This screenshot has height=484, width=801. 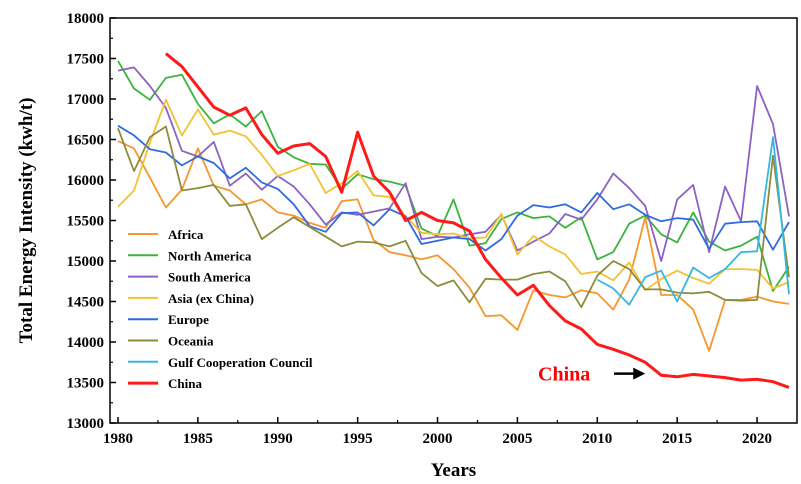 I want to click on legend-label-gulf-cooperation-council: Gulf Cooperation Council, so click(x=240, y=362).